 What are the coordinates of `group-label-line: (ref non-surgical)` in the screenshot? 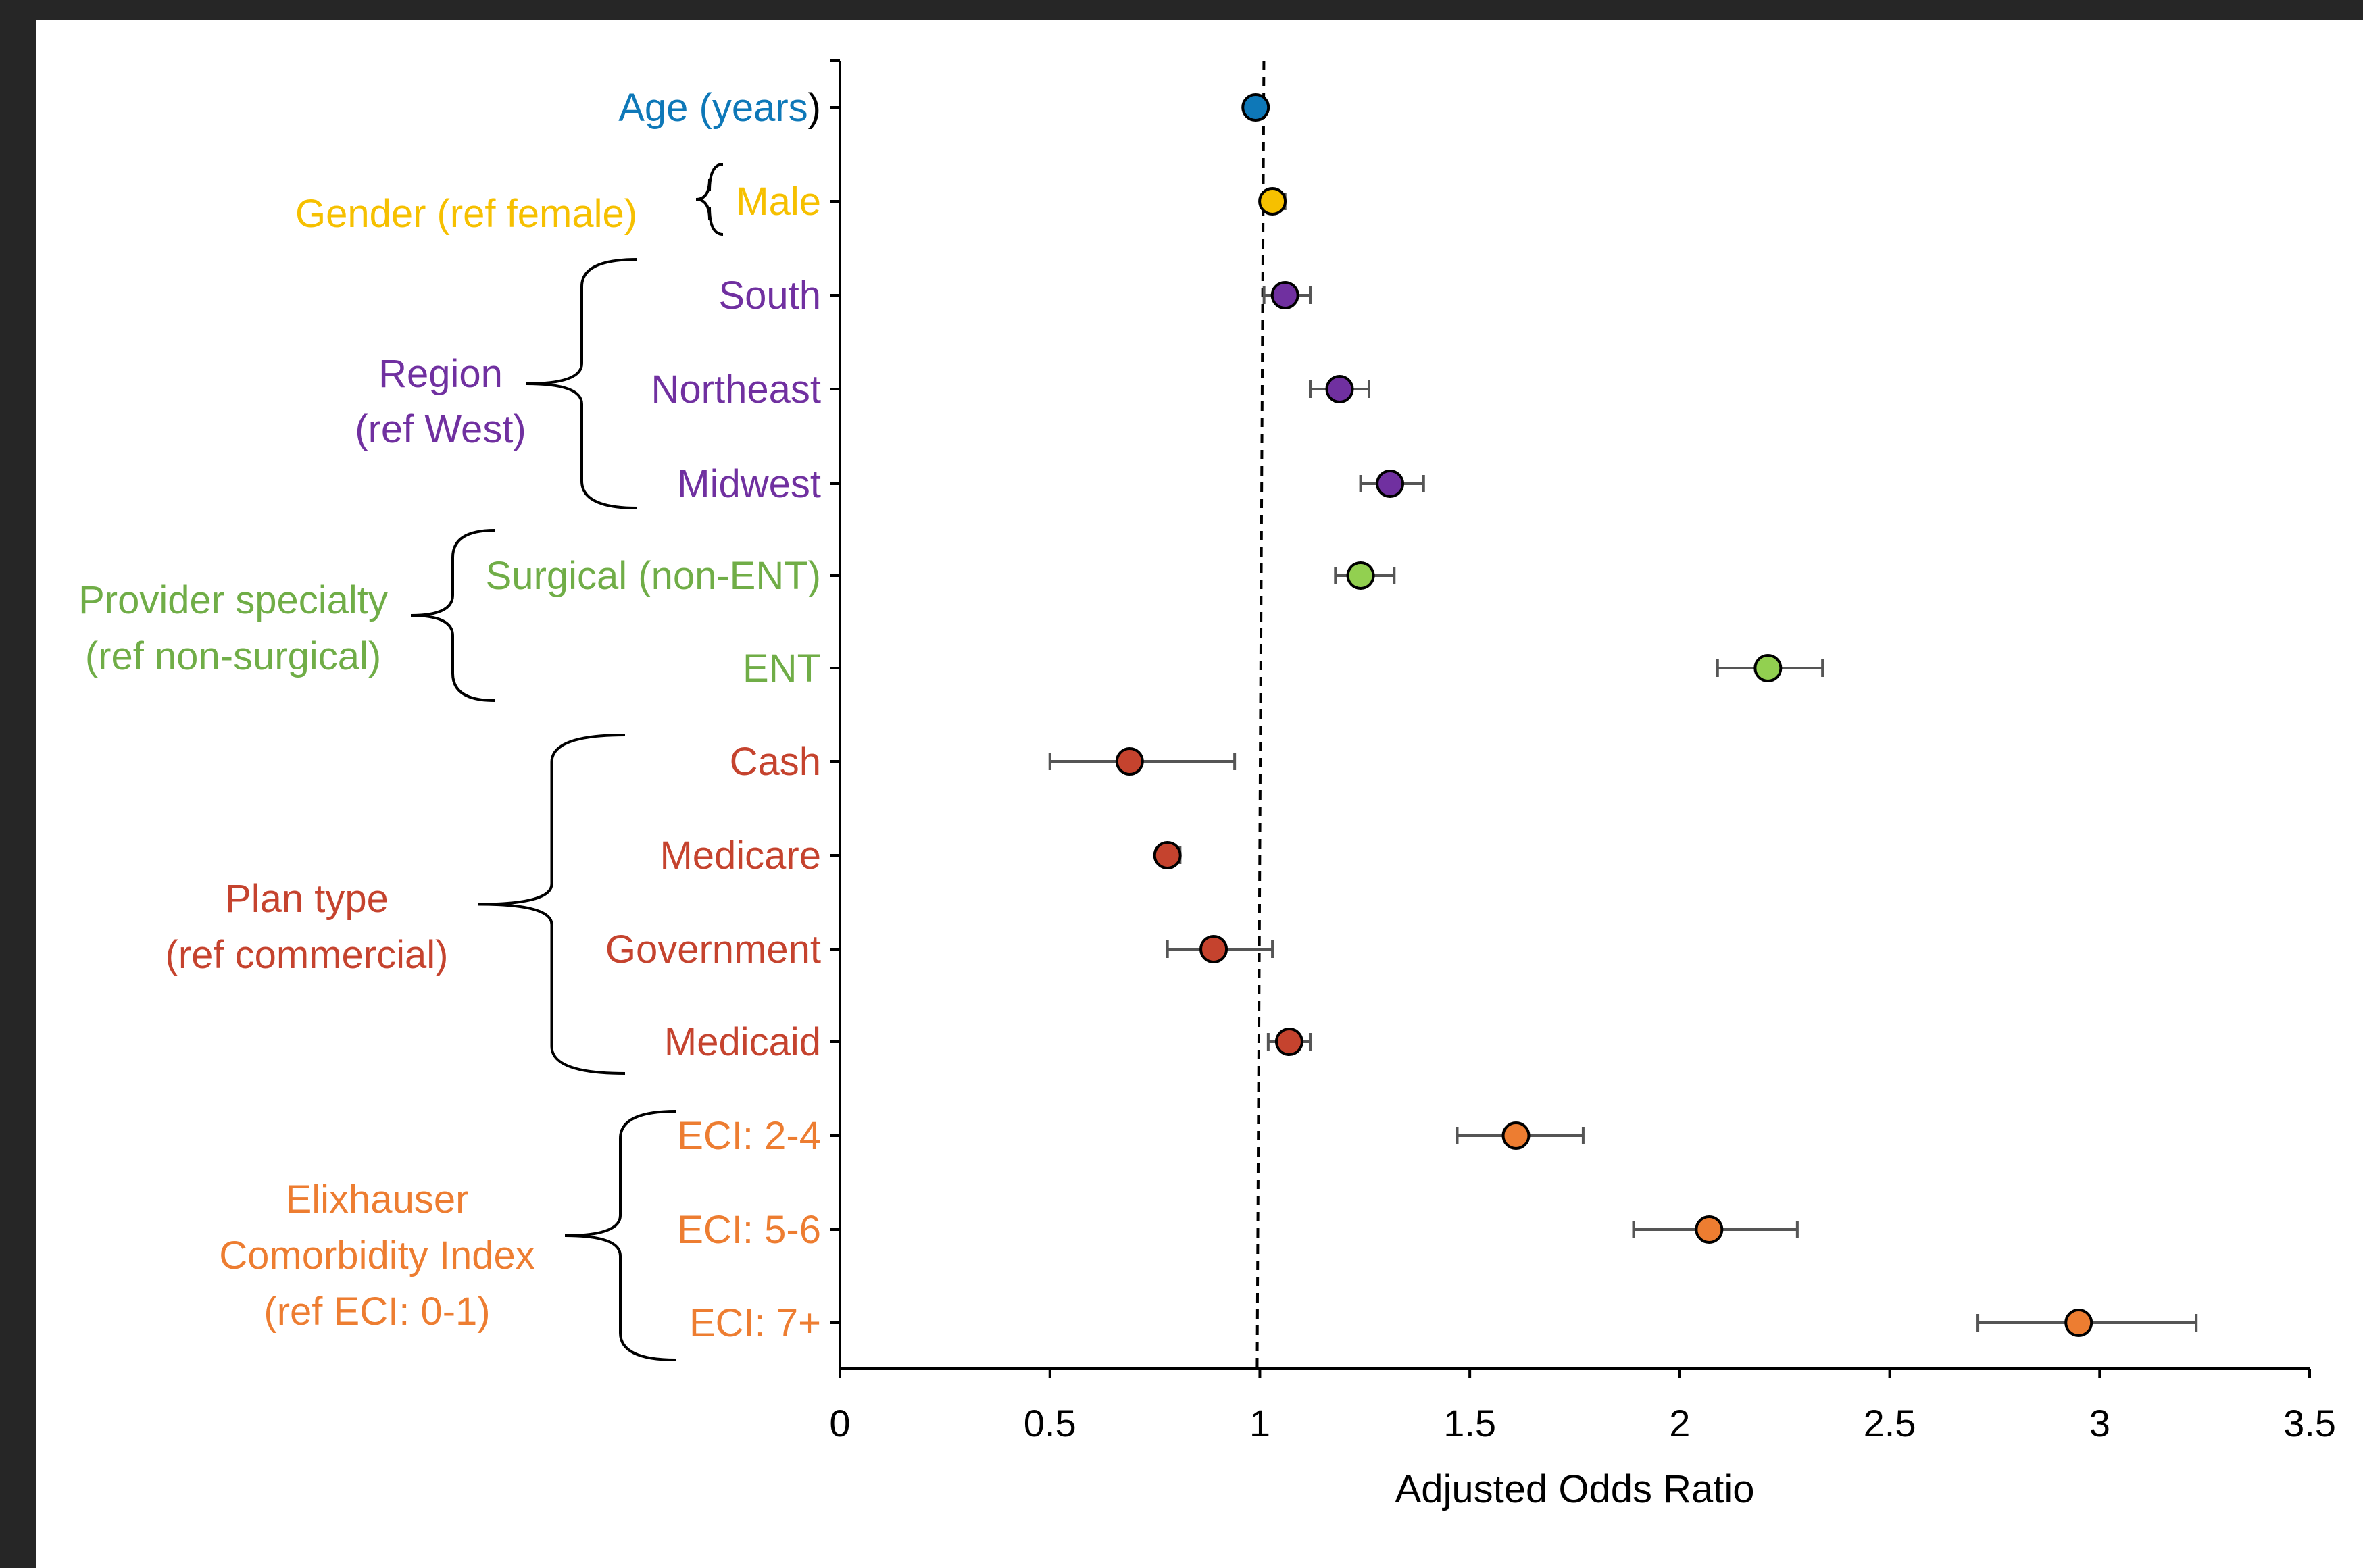 It's located at (233, 656).